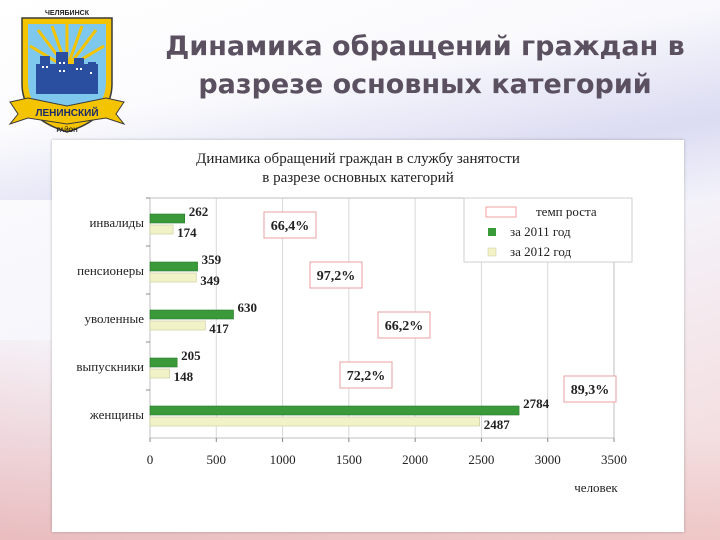 This screenshot has width=720, height=540. I want to click on x-tick-label-1000: 1000, so click(283, 459).